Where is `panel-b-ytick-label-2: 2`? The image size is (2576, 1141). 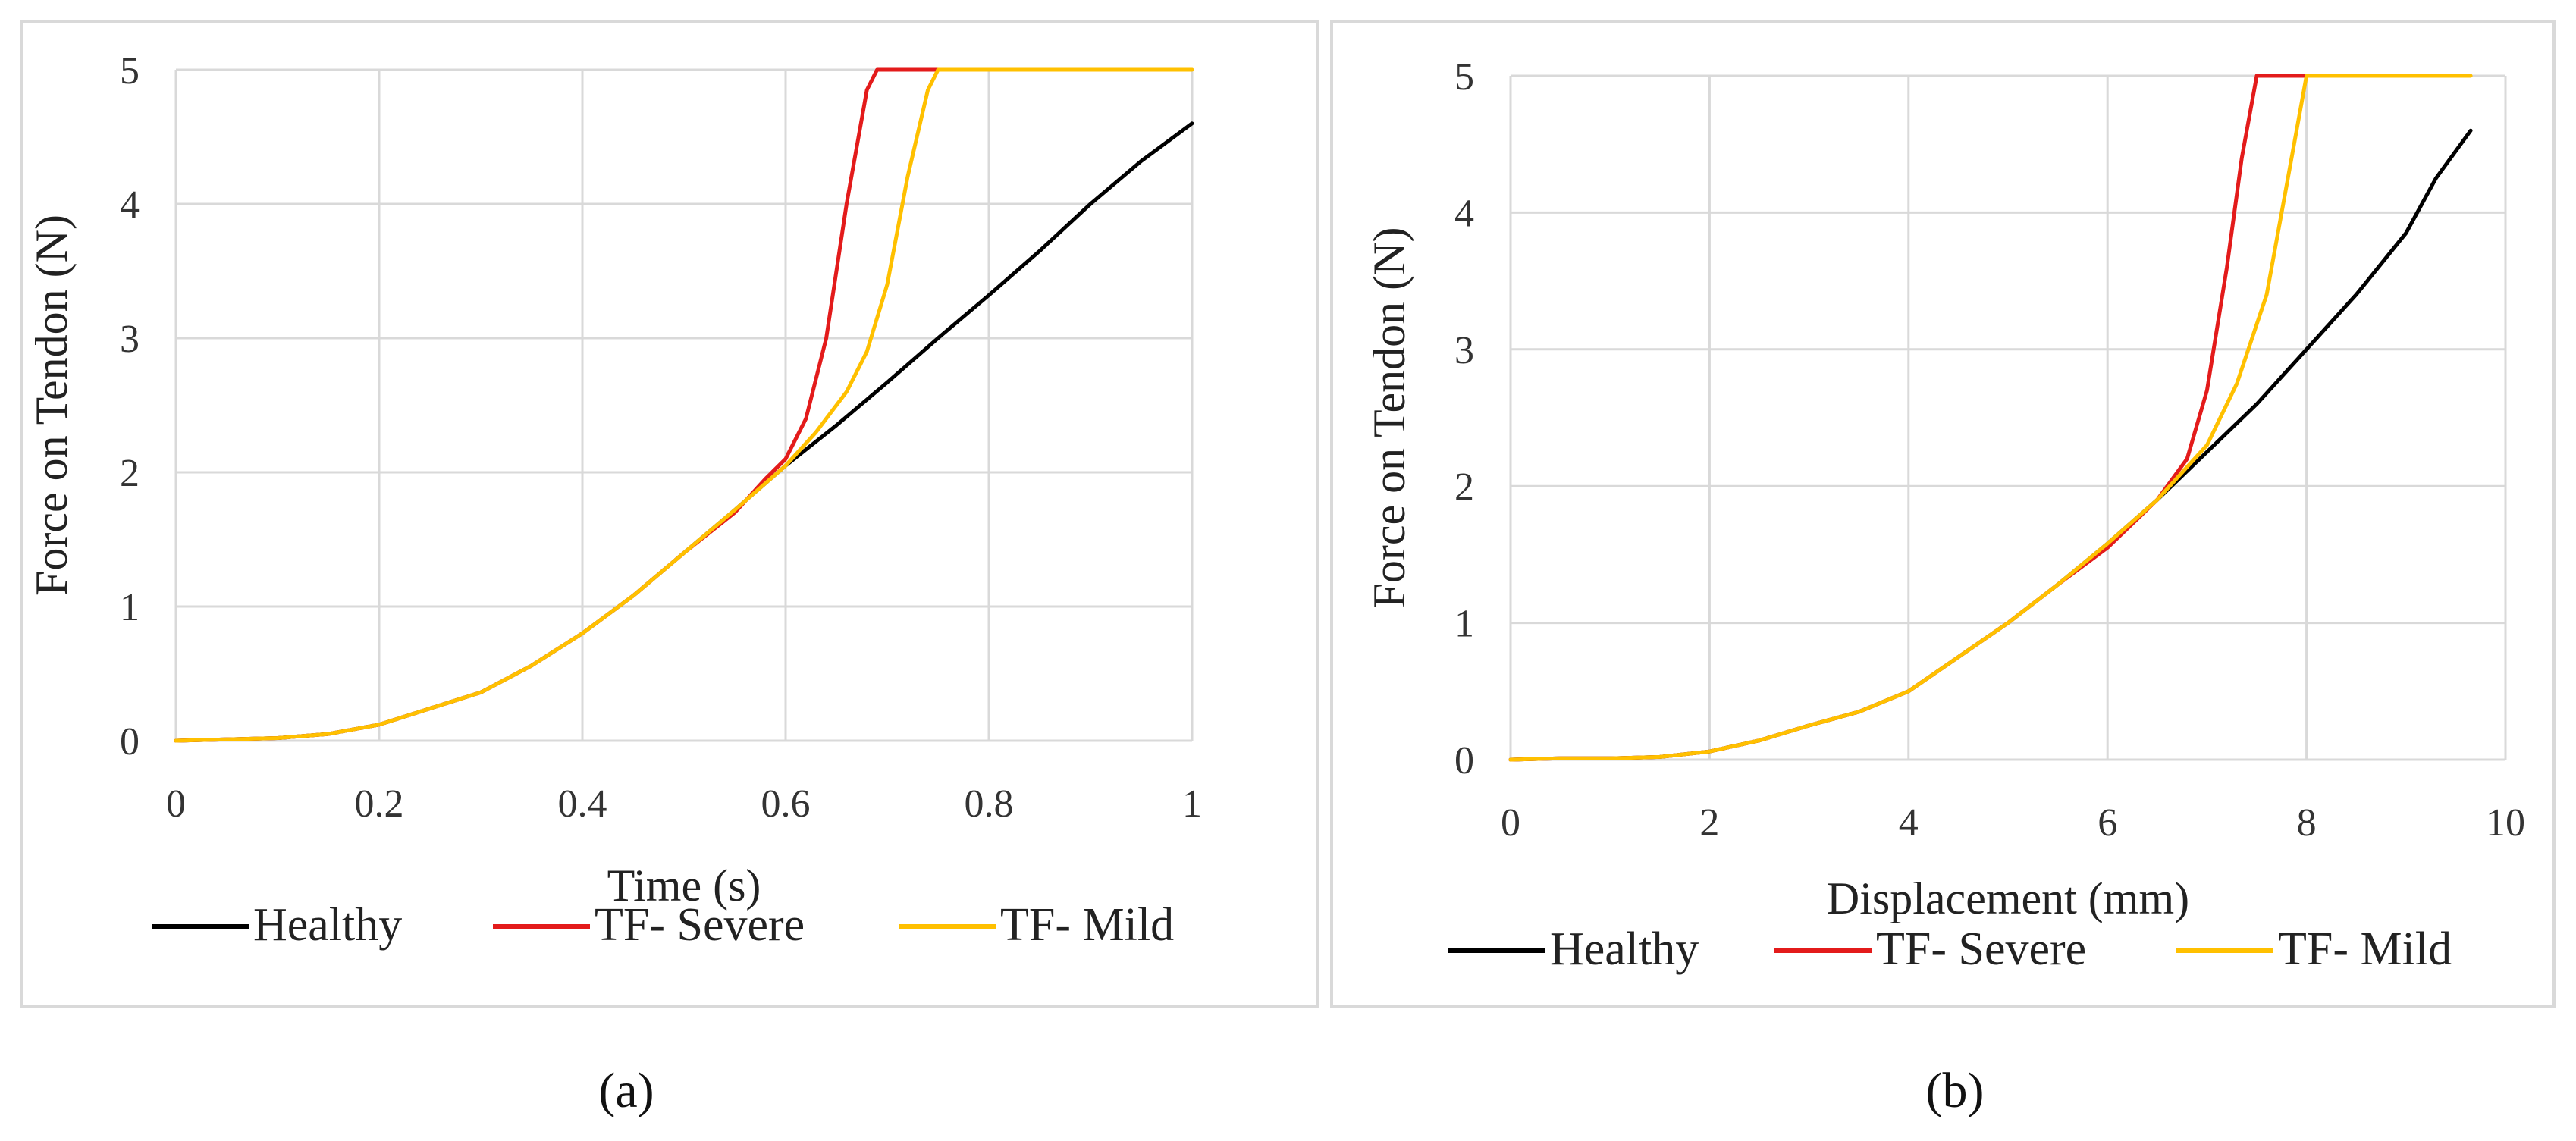 panel-b-ytick-label-2: 2 is located at coordinates (1464, 487).